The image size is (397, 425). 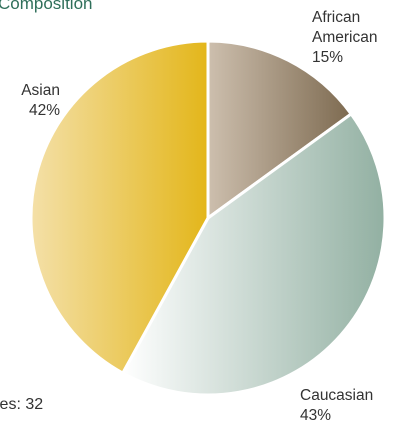 What do you see at coordinates (22, 404) in the screenshot?
I see `sample-size-note: les: 32` at bounding box center [22, 404].